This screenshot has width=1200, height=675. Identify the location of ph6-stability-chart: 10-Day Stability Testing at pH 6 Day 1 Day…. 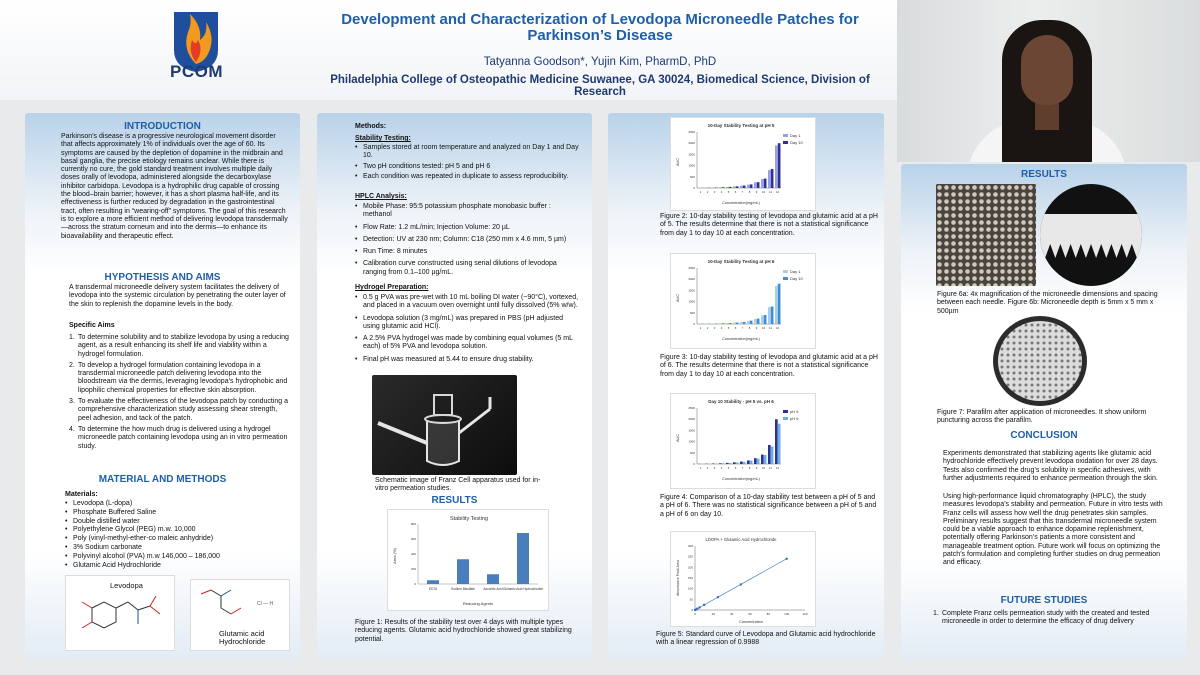
(743, 301).